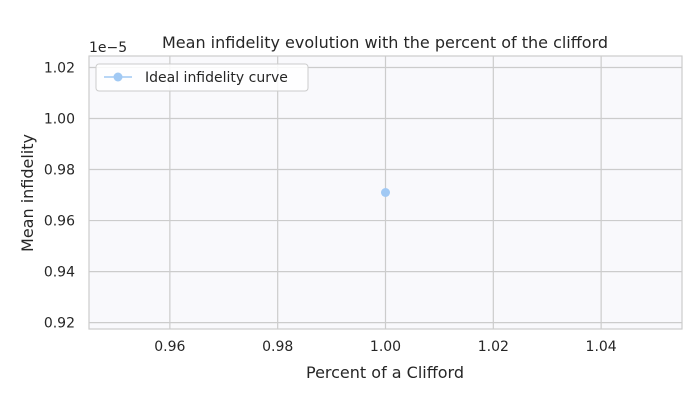  I want to click on x-tick-label: 0.98, so click(277, 347).